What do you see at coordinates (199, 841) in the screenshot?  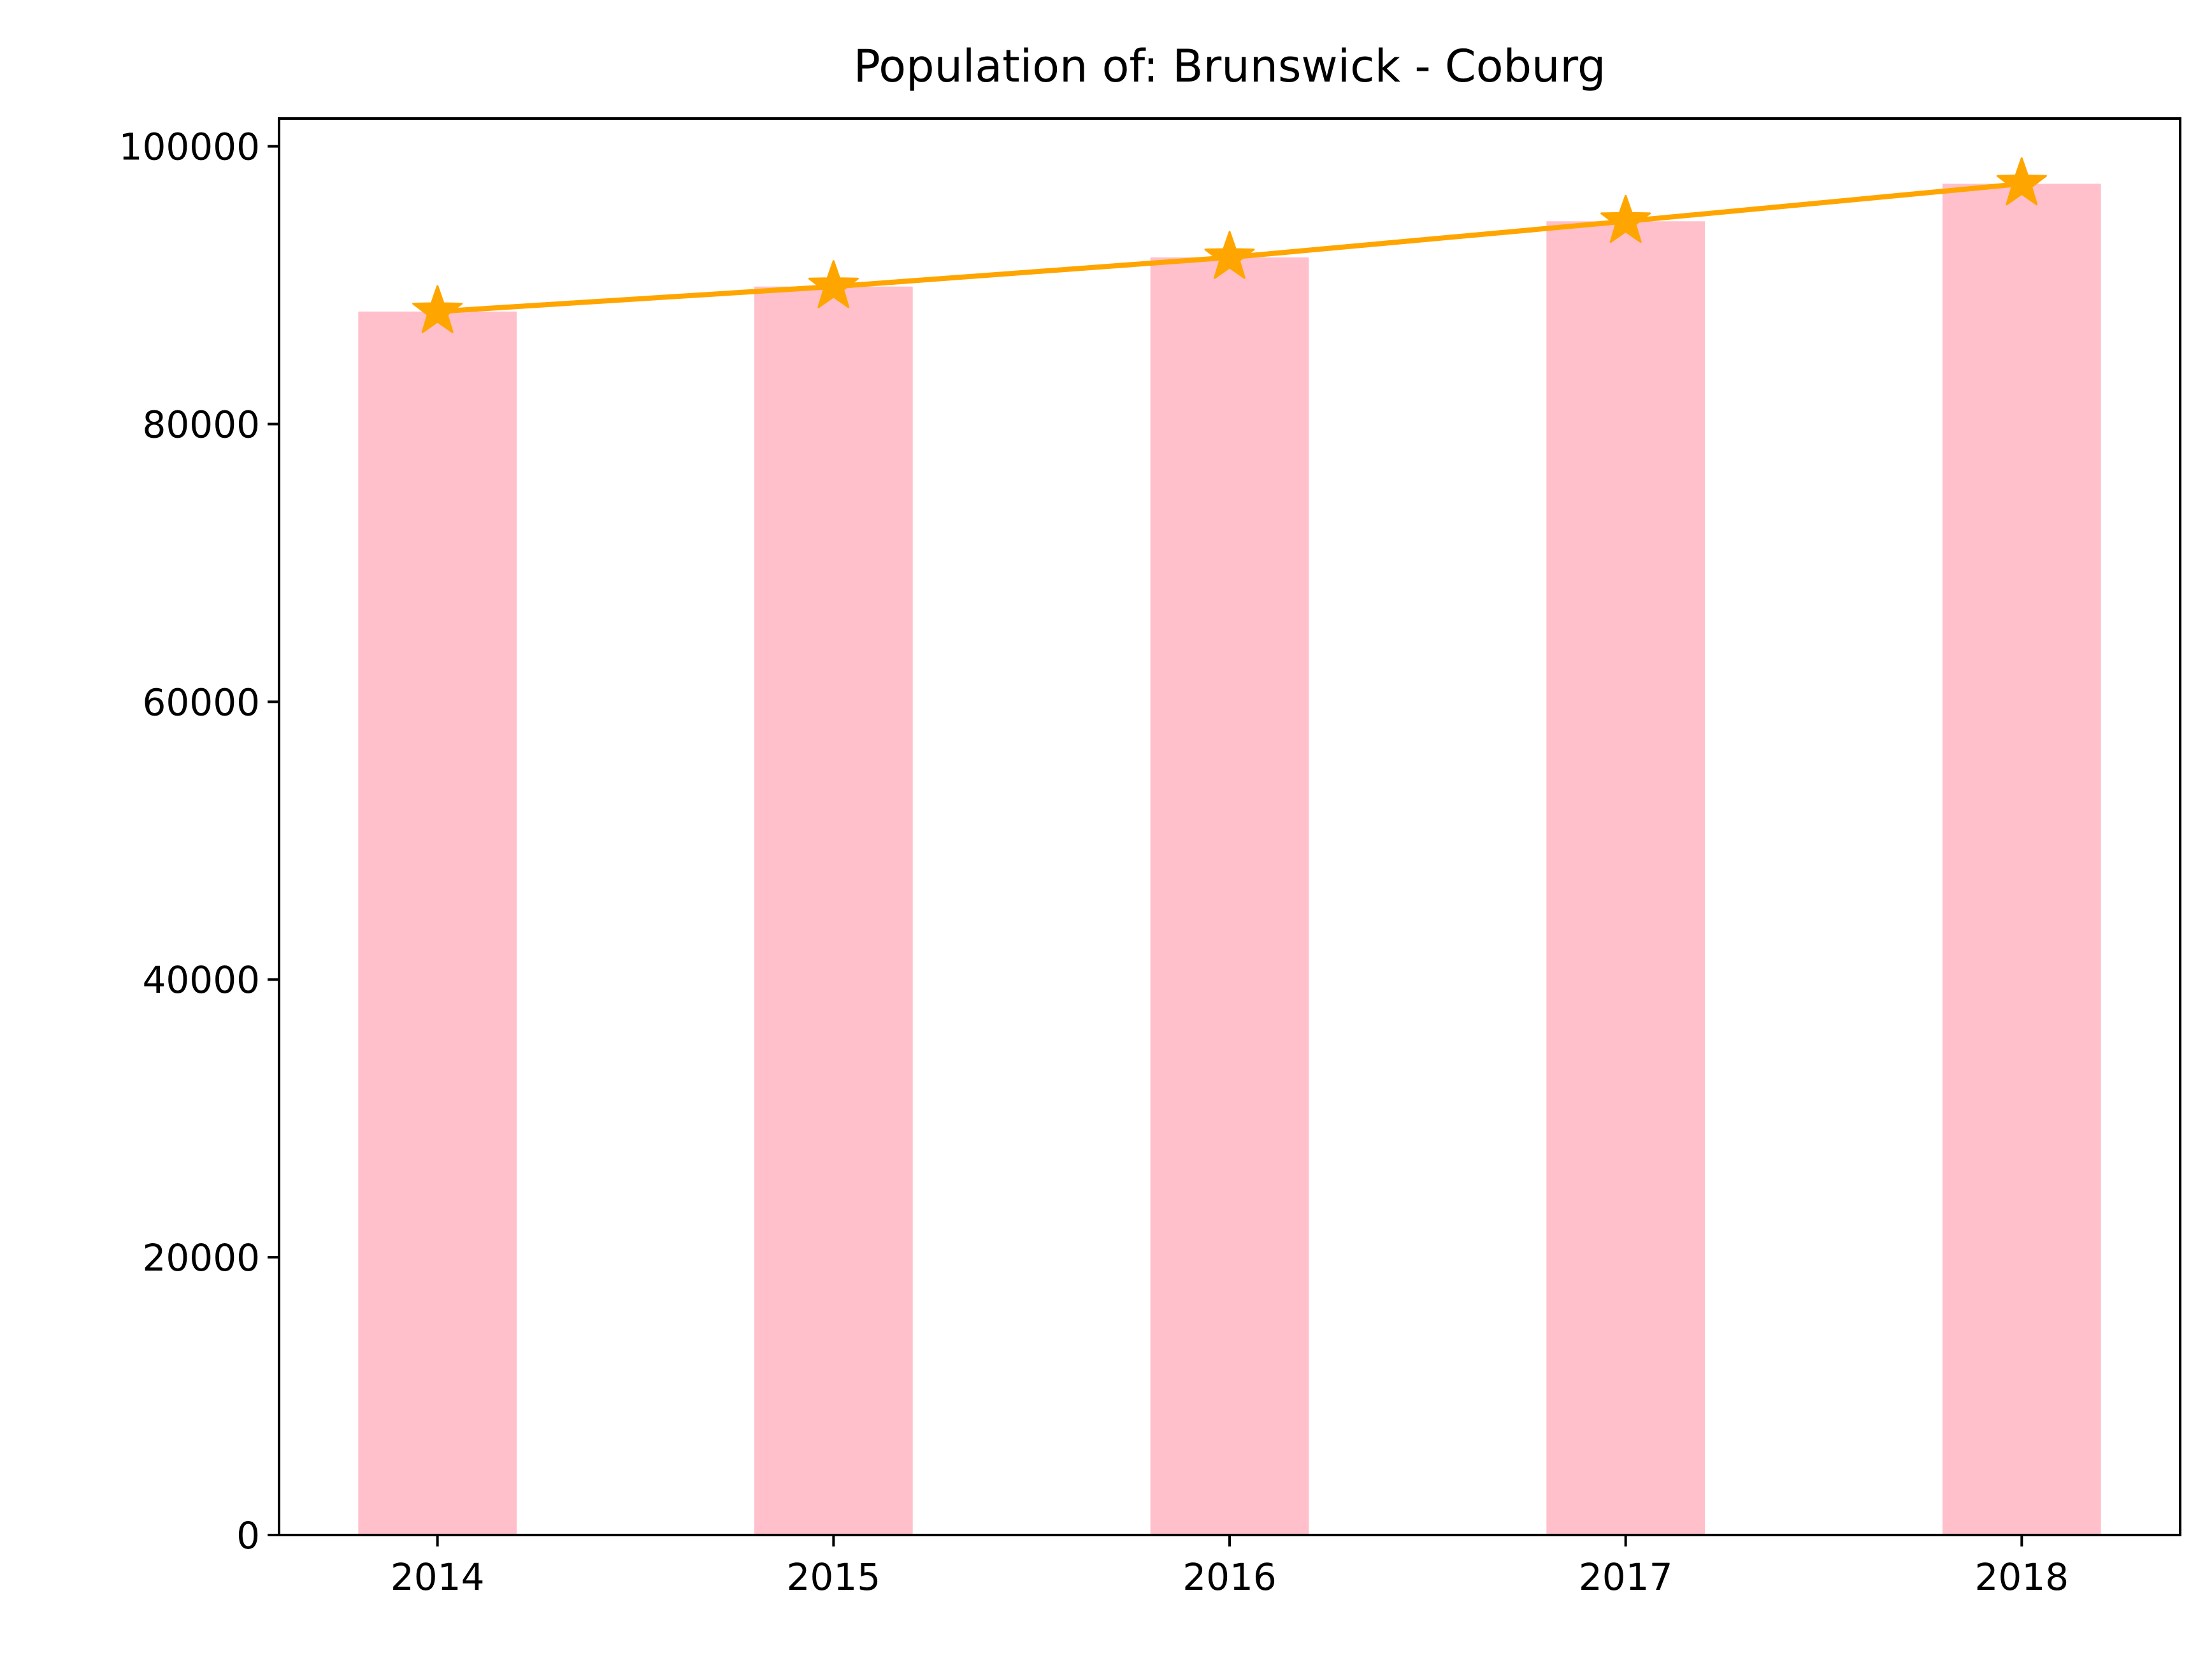 I see `y-axis: 0 20000 40000 60000 80000 100000` at bounding box center [199, 841].